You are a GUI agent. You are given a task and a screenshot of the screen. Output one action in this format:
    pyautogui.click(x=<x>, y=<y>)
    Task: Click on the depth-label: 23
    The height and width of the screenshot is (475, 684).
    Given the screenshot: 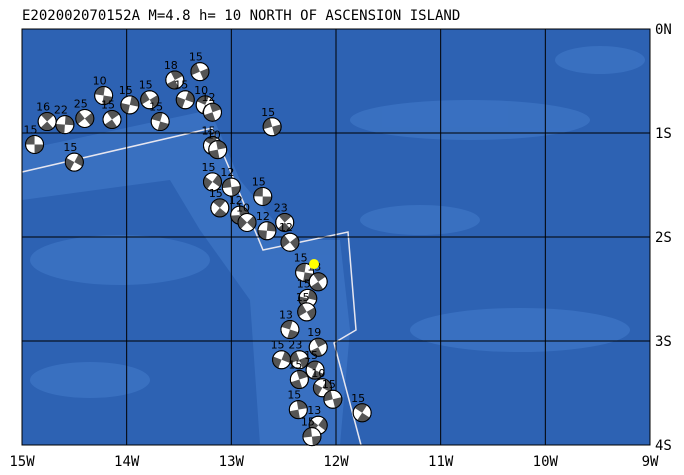 What is the action you would take?
    pyautogui.click(x=281, y=207)
    